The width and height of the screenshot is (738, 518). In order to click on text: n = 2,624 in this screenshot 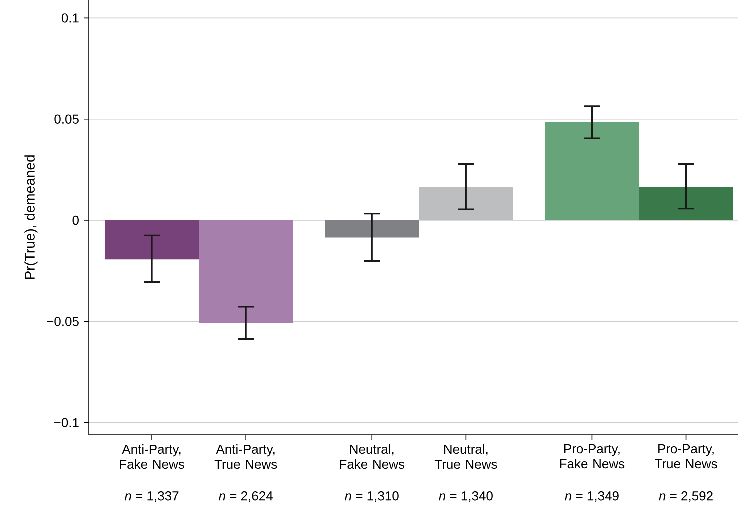, I will do `click(246, 497)`.